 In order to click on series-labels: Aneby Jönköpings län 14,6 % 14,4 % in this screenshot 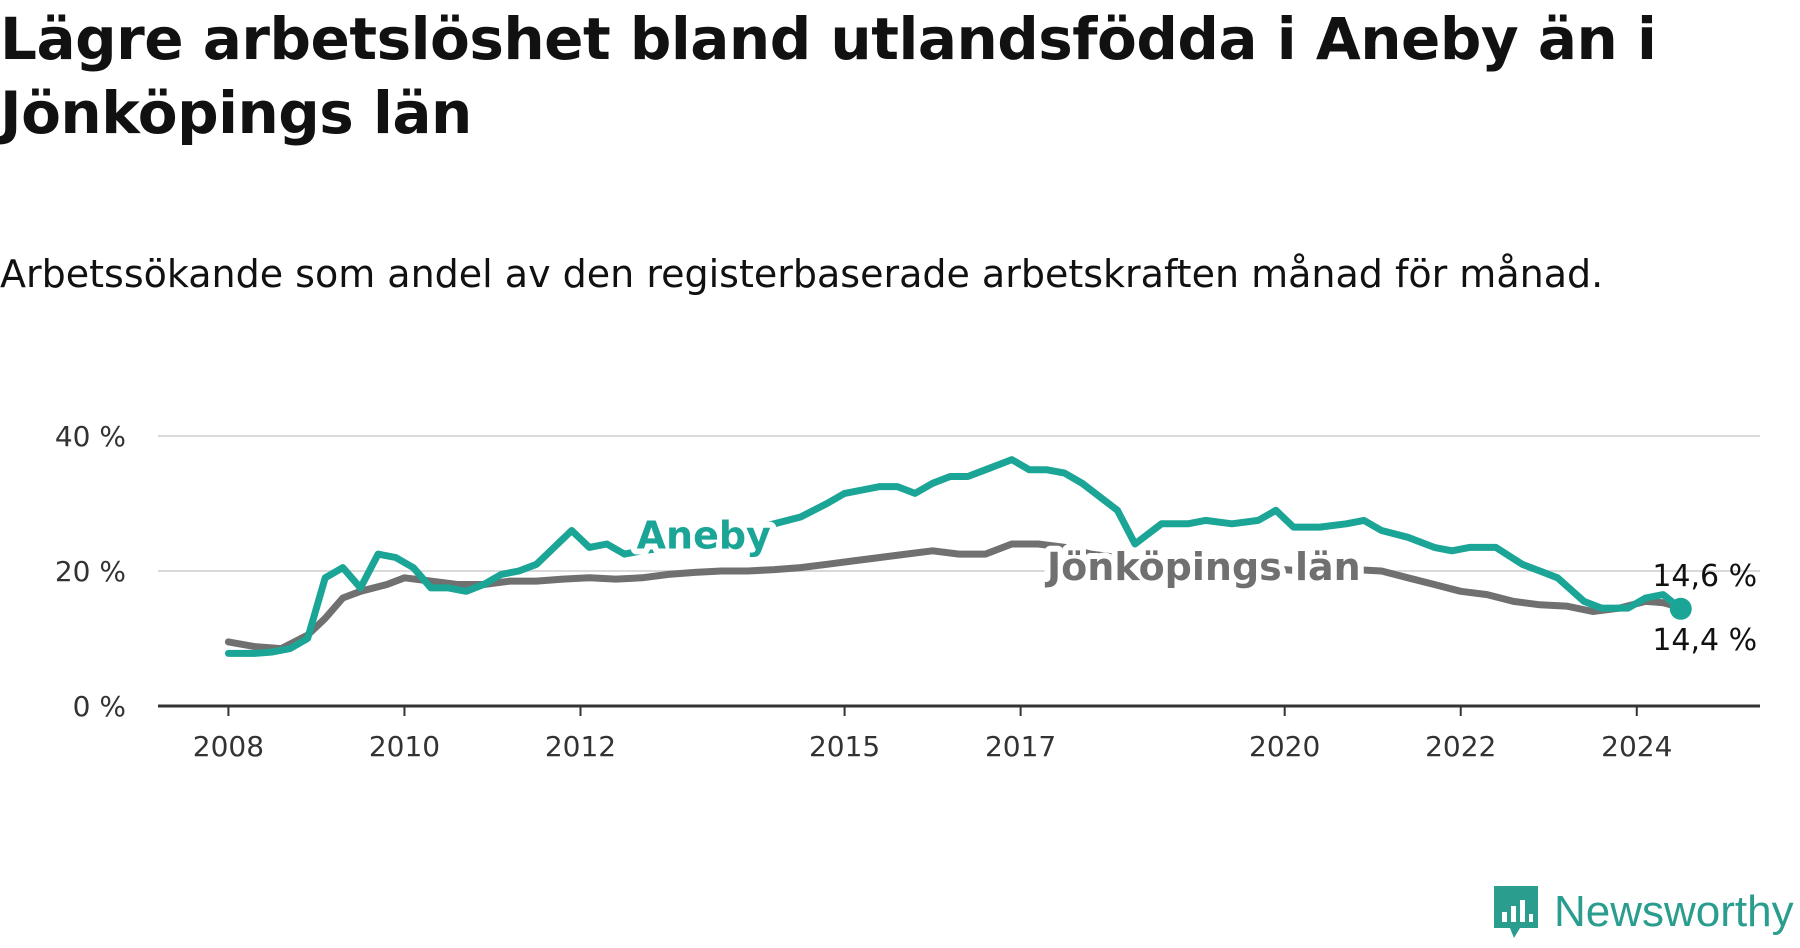, I will do `click(1194, 583)`.